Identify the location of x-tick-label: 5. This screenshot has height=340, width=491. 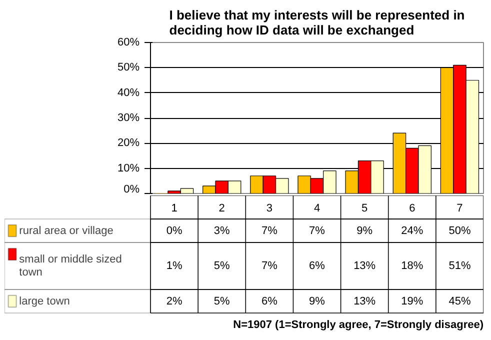
(365, 208).